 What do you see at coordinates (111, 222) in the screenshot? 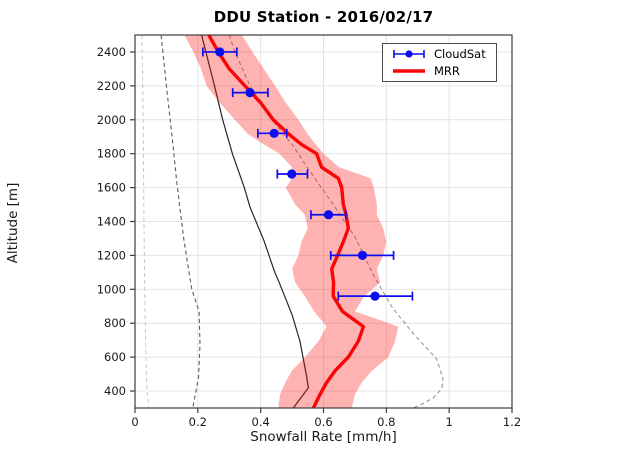
I see `y-tick-label: 1400` at bounding box center [111, 222].